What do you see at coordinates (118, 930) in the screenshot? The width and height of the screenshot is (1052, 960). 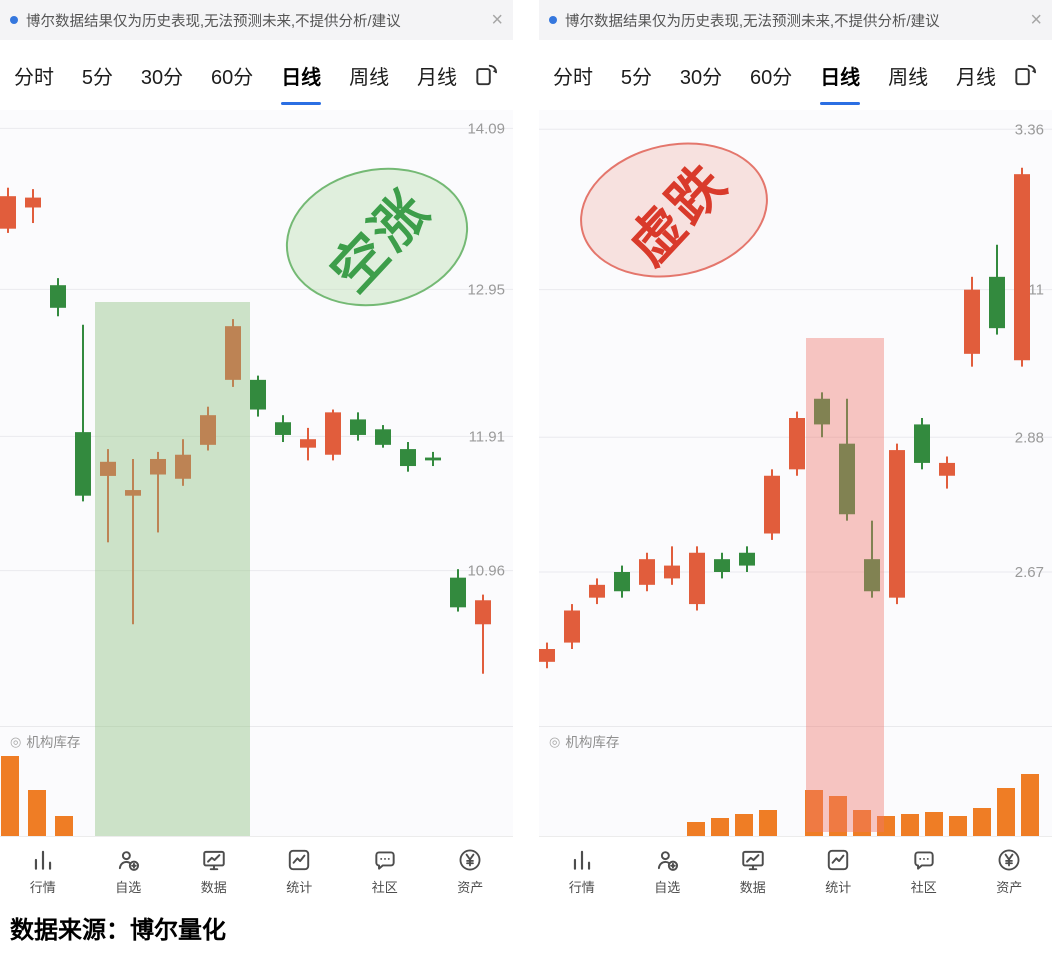 I see `data-source-caption: 数据来源：博尔量化` at bounding box center [118, 930].